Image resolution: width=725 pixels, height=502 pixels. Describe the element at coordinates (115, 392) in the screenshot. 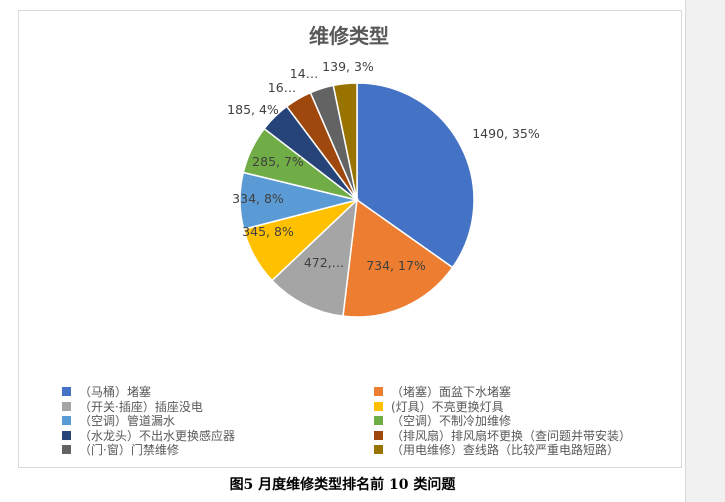

I see `legend-label: （马桶）堵塞` at that location.